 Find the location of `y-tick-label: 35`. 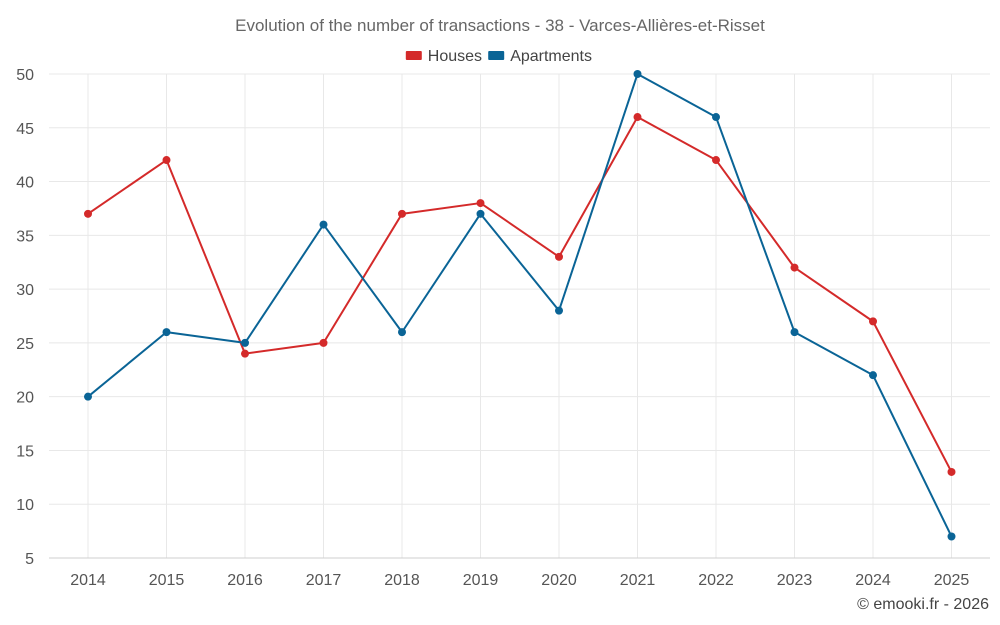

y-tick-label: 35 is located at coordinates (25, 236).